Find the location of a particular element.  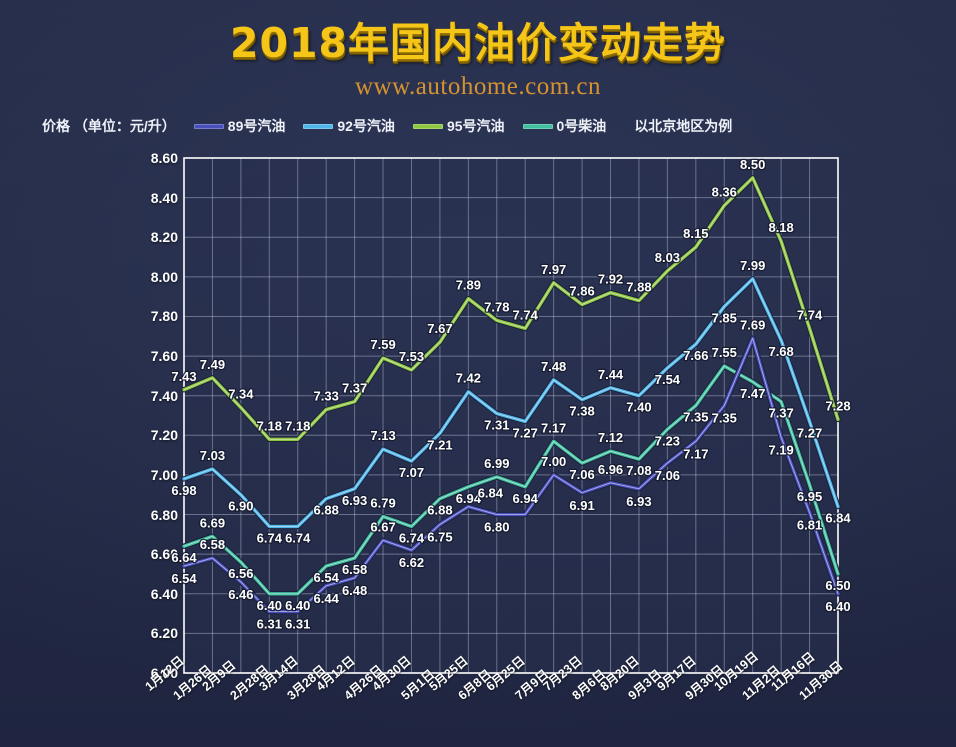

data-point-label: 7.08 is located at coordinates (638, 470).